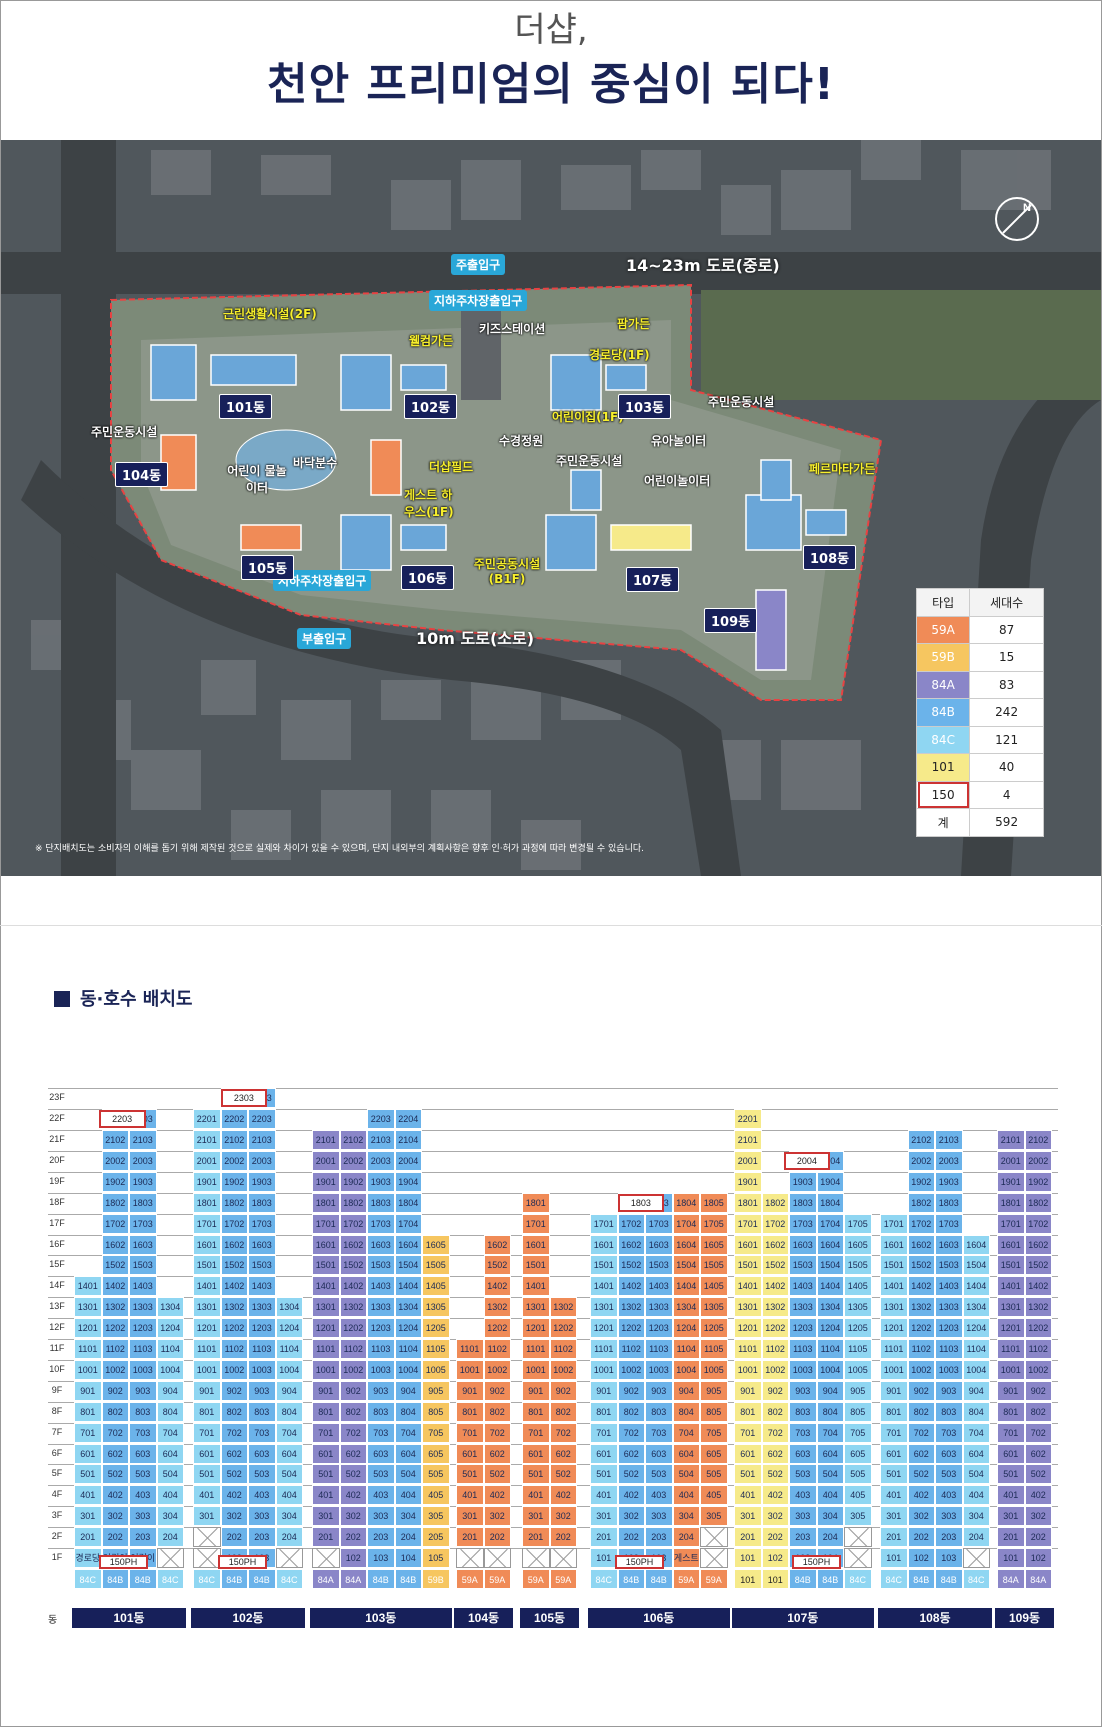 The image size is (1102, 1727). Describe the element at coordinates (408, 1119) in the screenshot. I see `unit-cell: 2204` at that location.